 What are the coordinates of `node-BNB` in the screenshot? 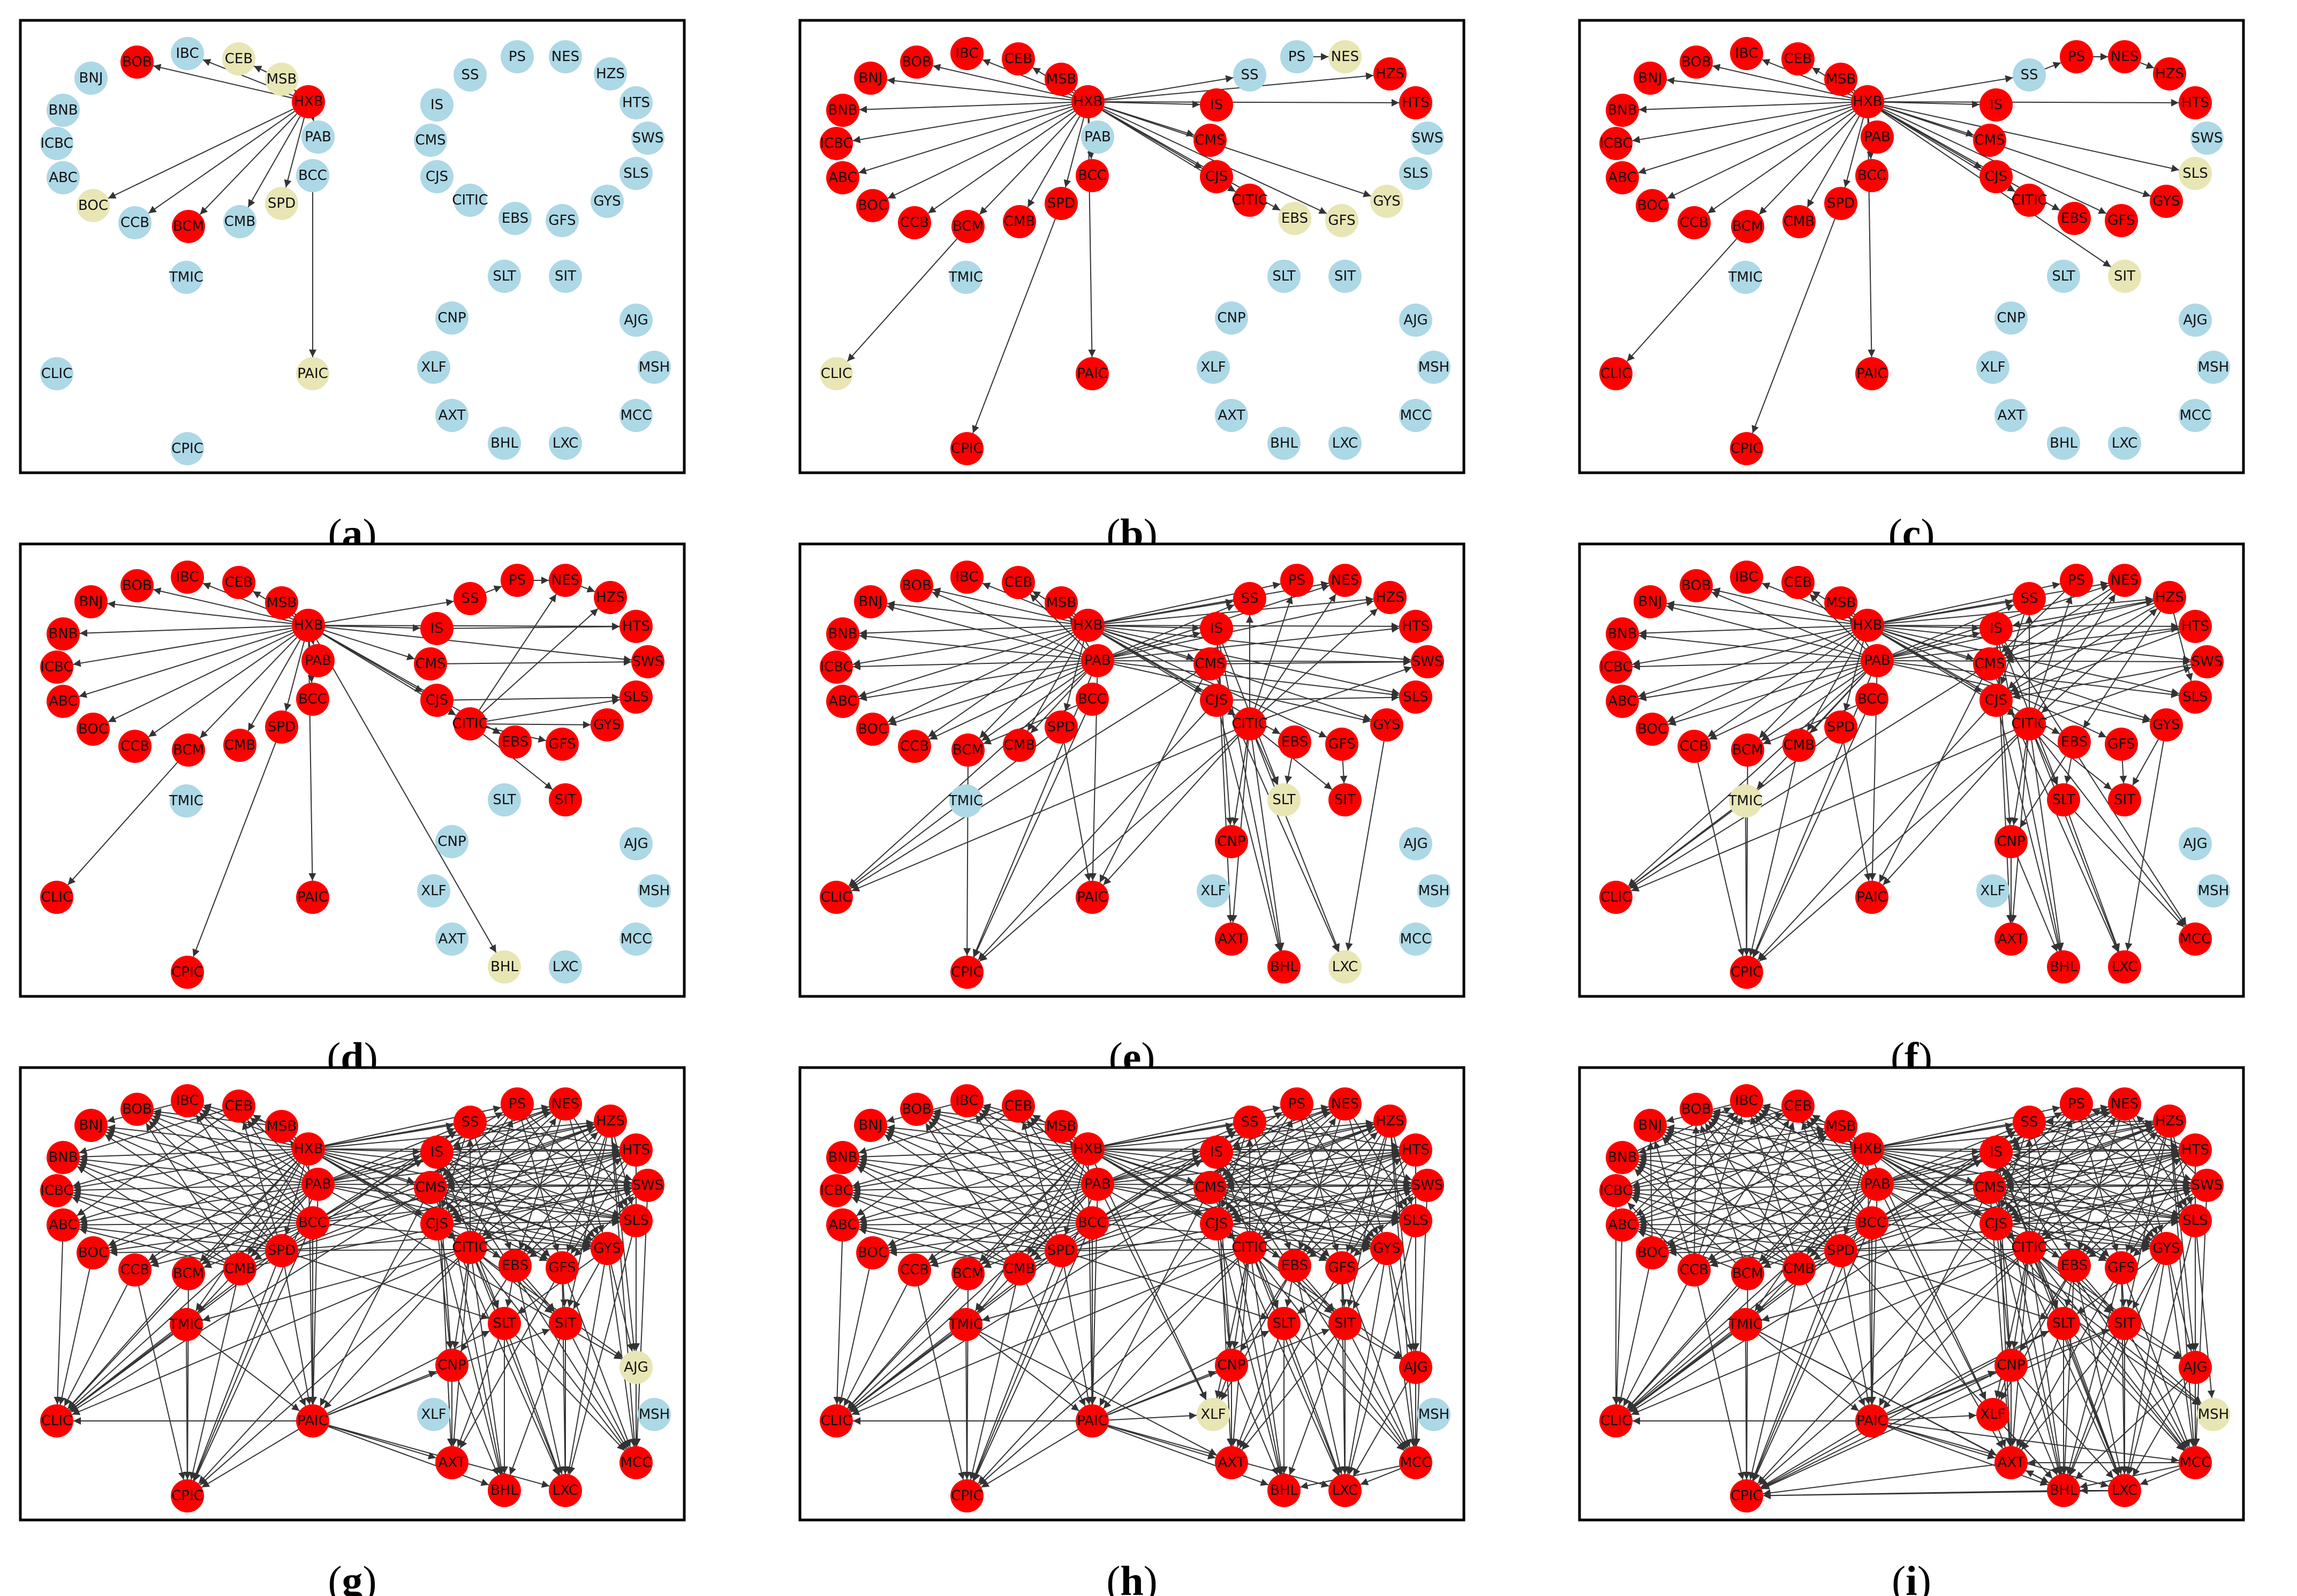 It's located at (1622, 633).